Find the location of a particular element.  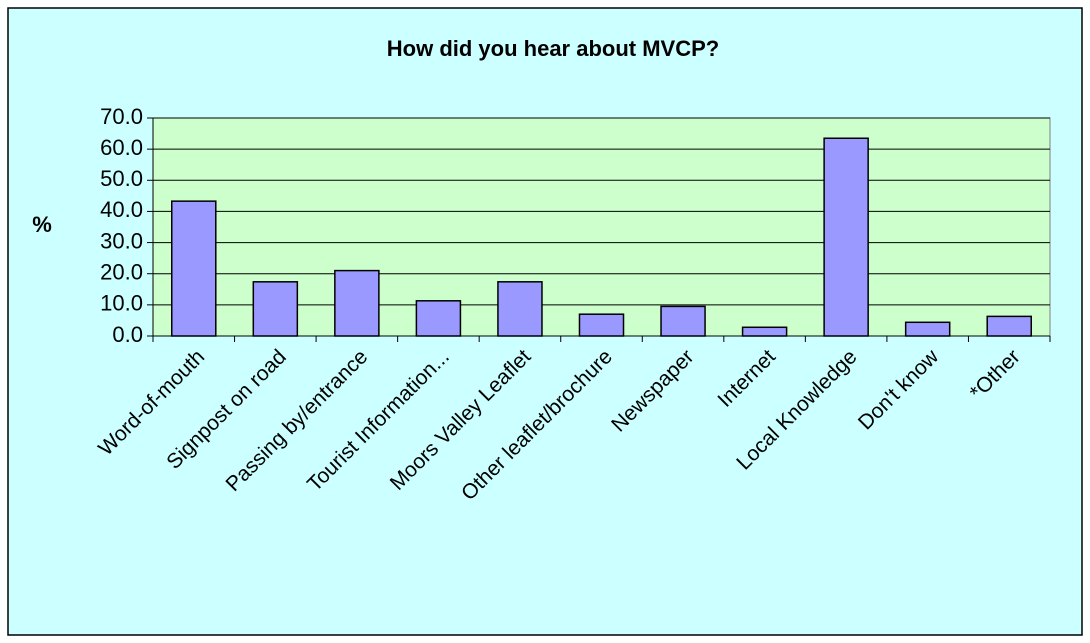

y-tick-label: 50.0 is located at coordinates (121, 178).